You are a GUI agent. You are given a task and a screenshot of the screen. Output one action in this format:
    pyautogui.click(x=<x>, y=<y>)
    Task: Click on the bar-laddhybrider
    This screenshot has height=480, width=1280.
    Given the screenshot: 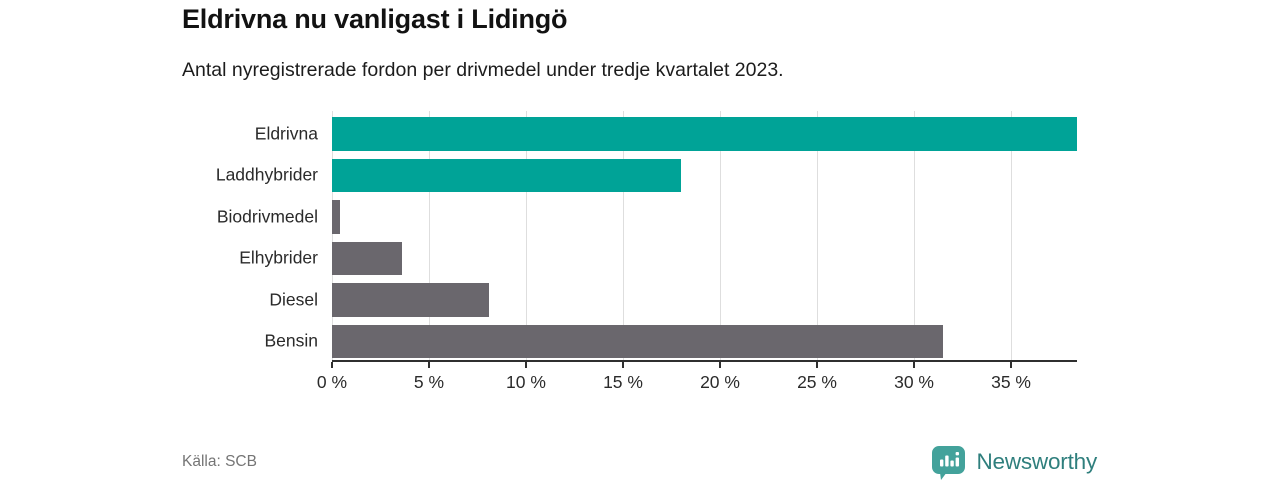 What is the action you would take?
    pyautogui.click(x=507, y=175)
    